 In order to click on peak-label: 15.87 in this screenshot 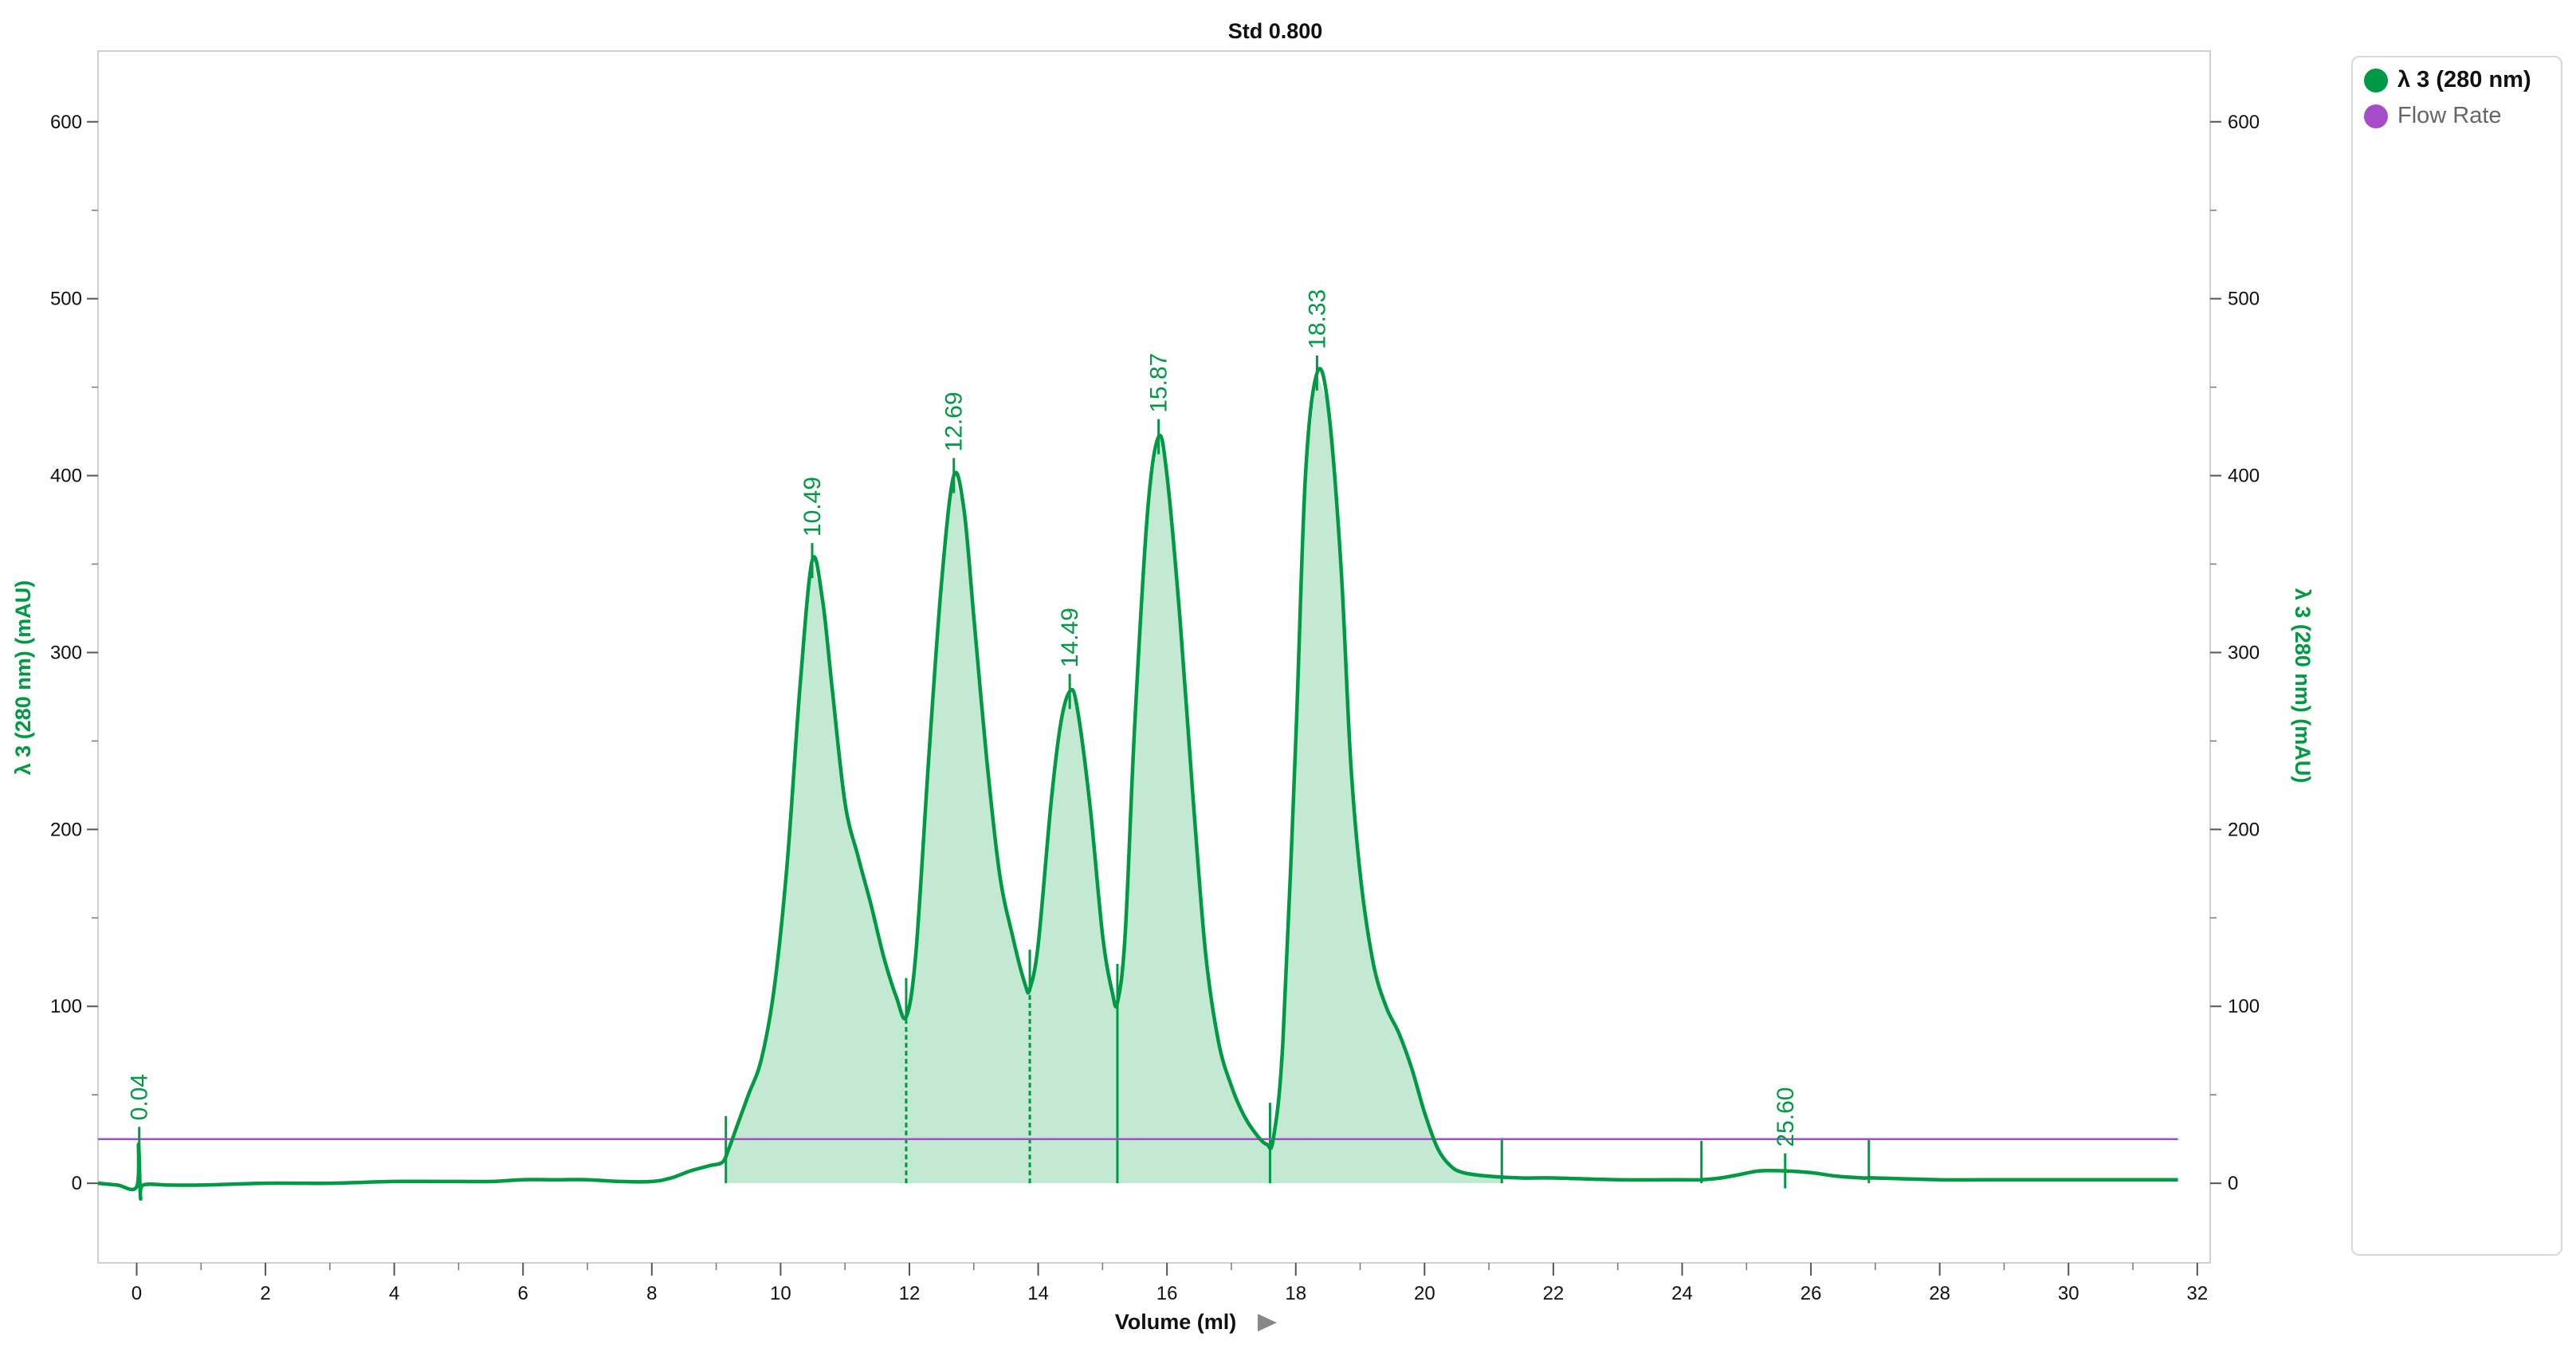, I will do `click(1159, 383)`.